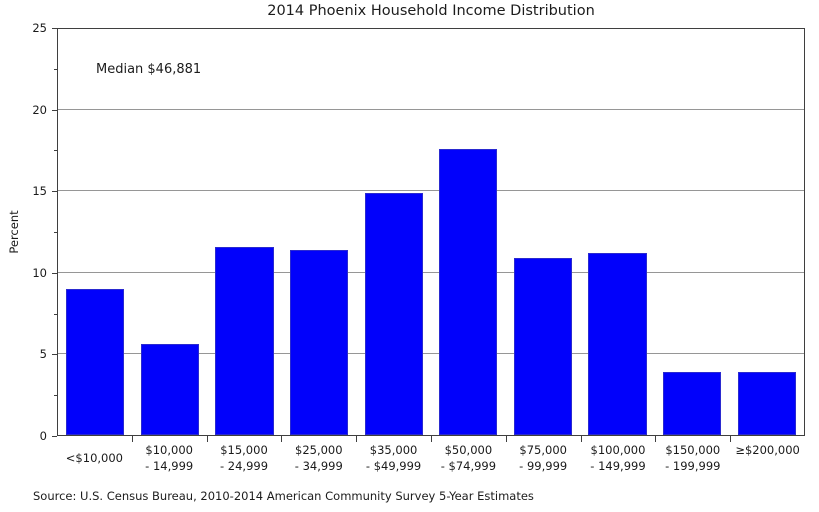 Image resolution: width=819 pixels, height=512 pixels. What do you see at coordinates (318, 465) in the screenshot?
I see `x-tick-label-line: - 34,999` at bounding box center [318, 465].